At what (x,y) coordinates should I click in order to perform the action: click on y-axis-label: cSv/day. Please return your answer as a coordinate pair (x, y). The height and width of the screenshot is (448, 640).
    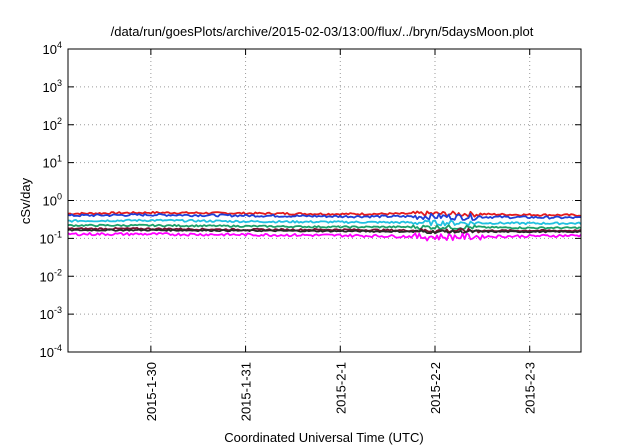
    Looking at the image, I should click on (25, 200).